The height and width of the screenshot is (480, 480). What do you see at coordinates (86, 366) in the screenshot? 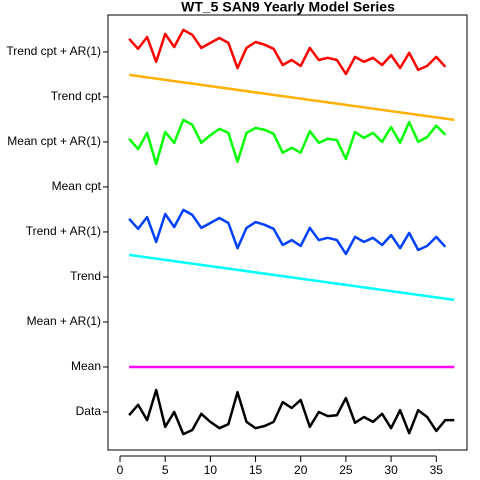
I see `y-tick-label: Mean` at bounding box center [86, 366].